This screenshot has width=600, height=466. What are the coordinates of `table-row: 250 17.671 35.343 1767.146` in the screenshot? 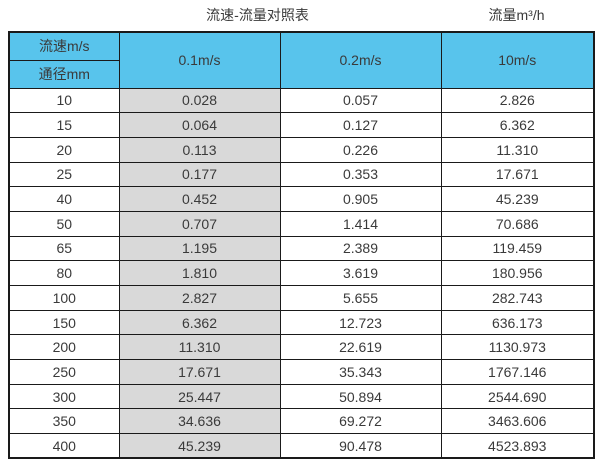 It's located at (301, 372).